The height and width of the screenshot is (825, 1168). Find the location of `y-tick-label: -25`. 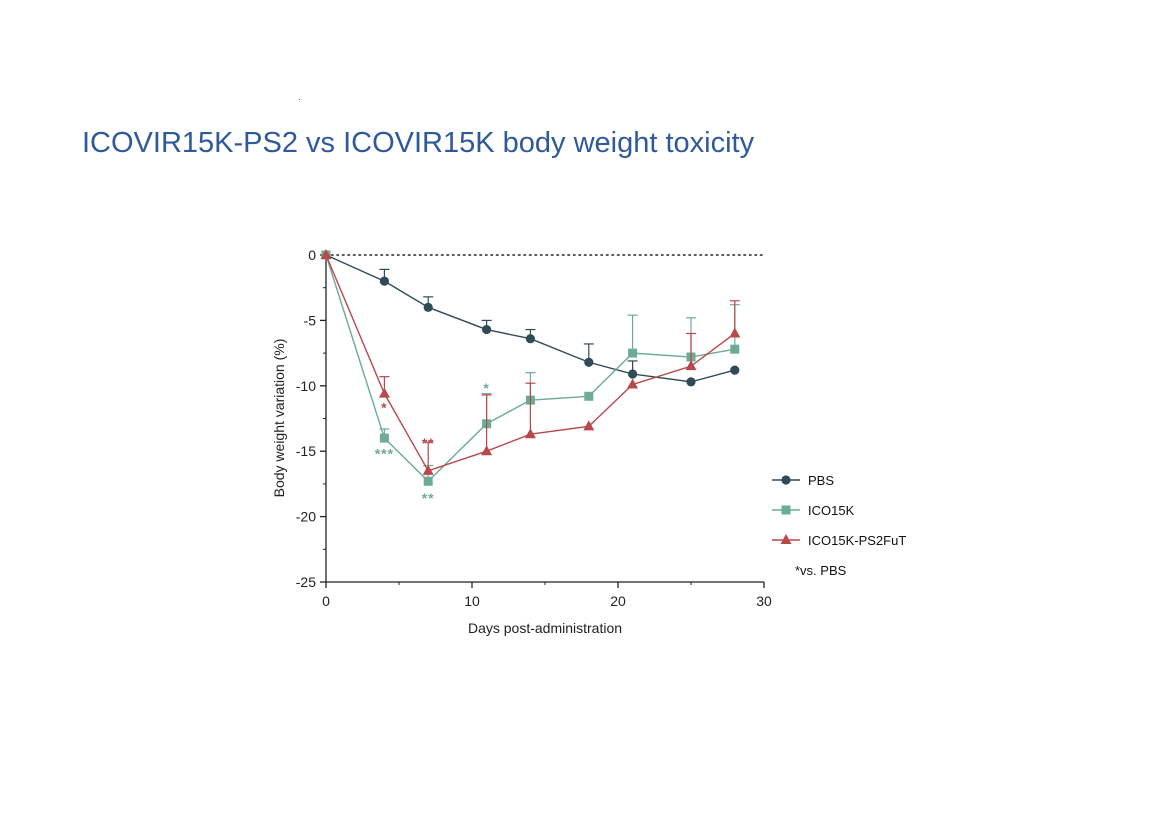

y-tick-label: -25 is located at coordinates (306, 582).